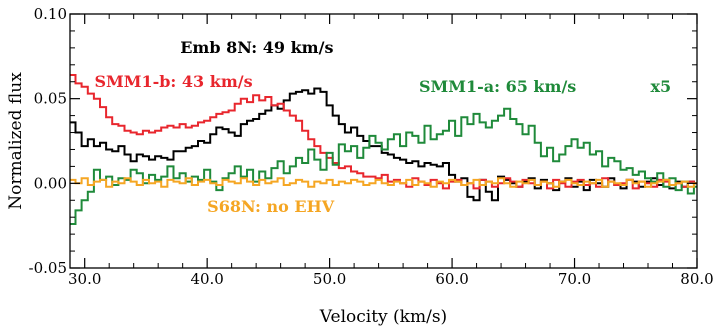 The height and width of the screenshot is (328, 715). Describe the element at coordinates (271, 206) in the screenshot. I see `annotation-label-4: S68N: no EHV` at that location.